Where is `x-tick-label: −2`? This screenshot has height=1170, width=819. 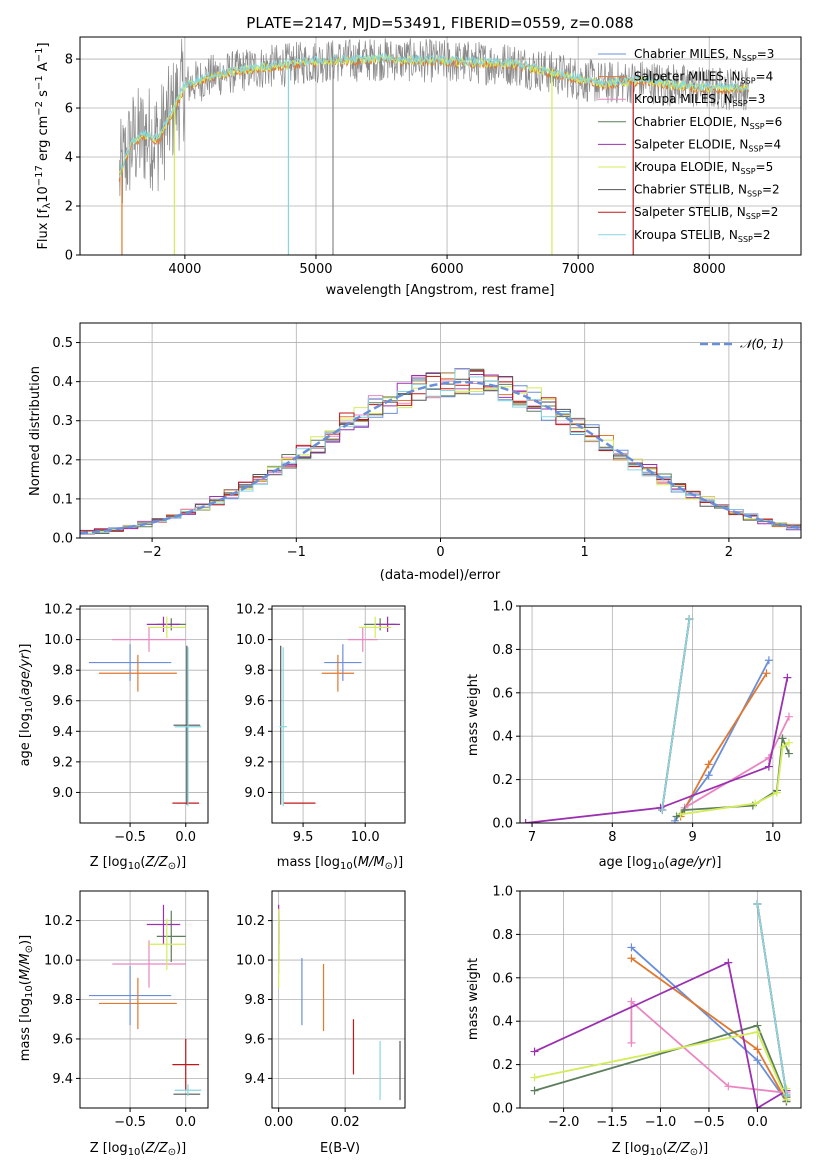 x-tick-label: −2 is located at coordinates (152, 552).